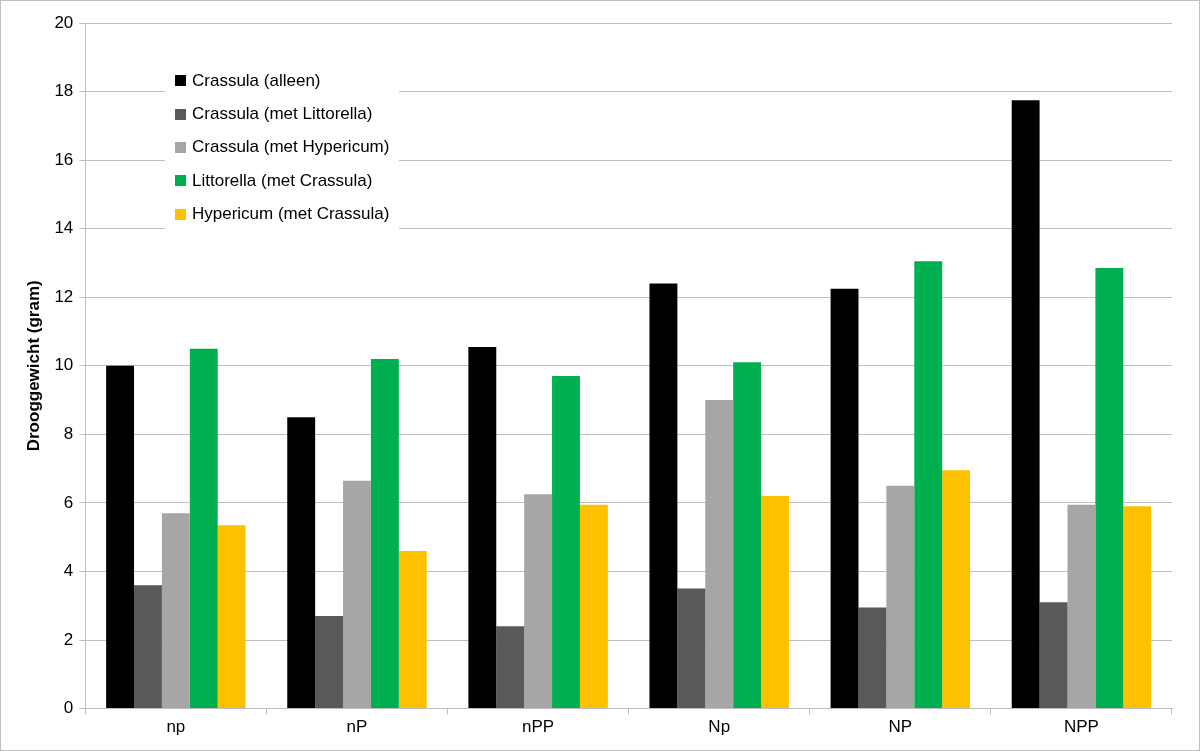  Describe the element at coordinates (719, 727) in the screenshot. I see `x-tick-label: Np` at that location.